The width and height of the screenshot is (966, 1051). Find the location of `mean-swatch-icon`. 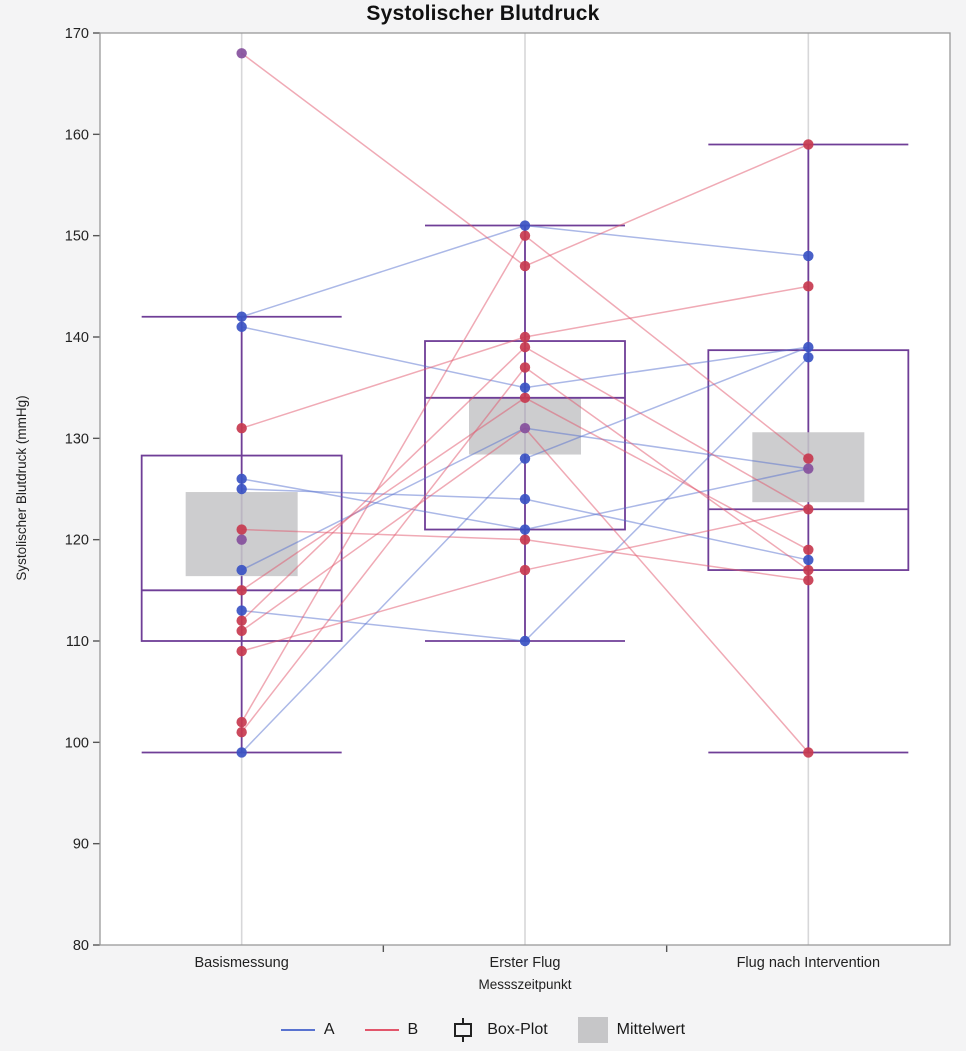

mean-swatch-icon is located at coordinates (592, 1030).